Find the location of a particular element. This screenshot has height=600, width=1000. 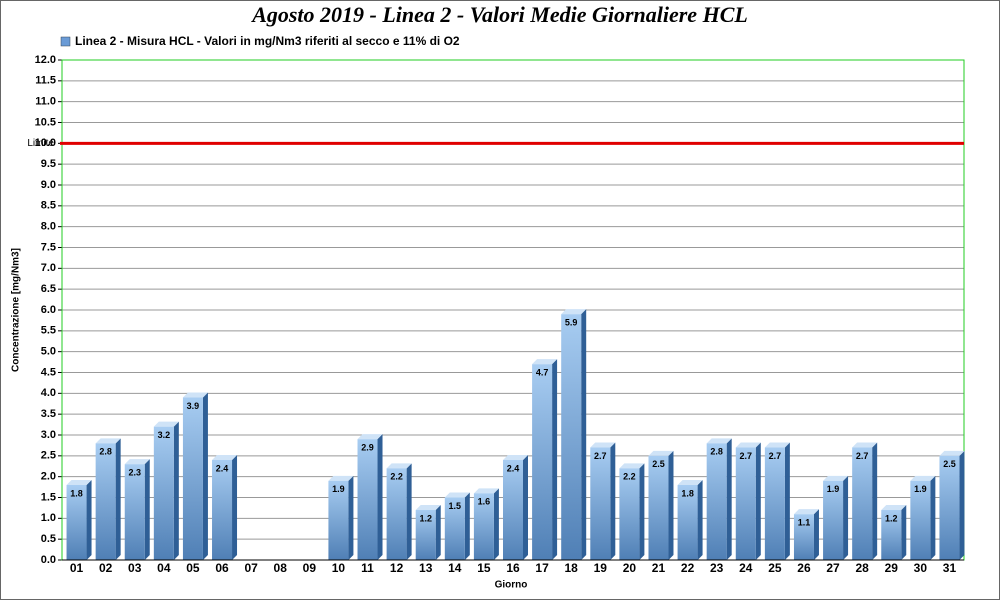

y-tick-label: 3.5 is located at coordinates (48, 414).